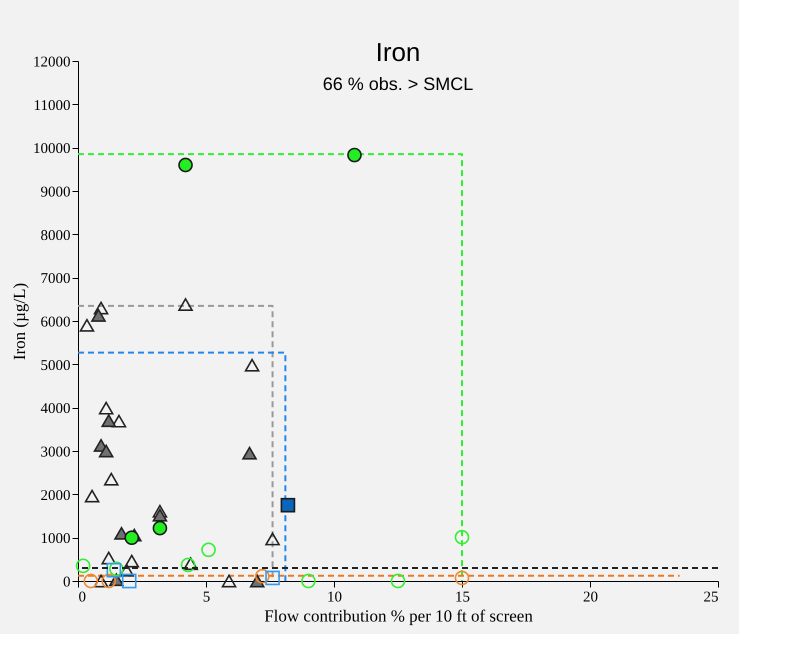 The width and height of the screenshot is (799, 666). I want to click on x-tick-label: 0, so click(82, 598).